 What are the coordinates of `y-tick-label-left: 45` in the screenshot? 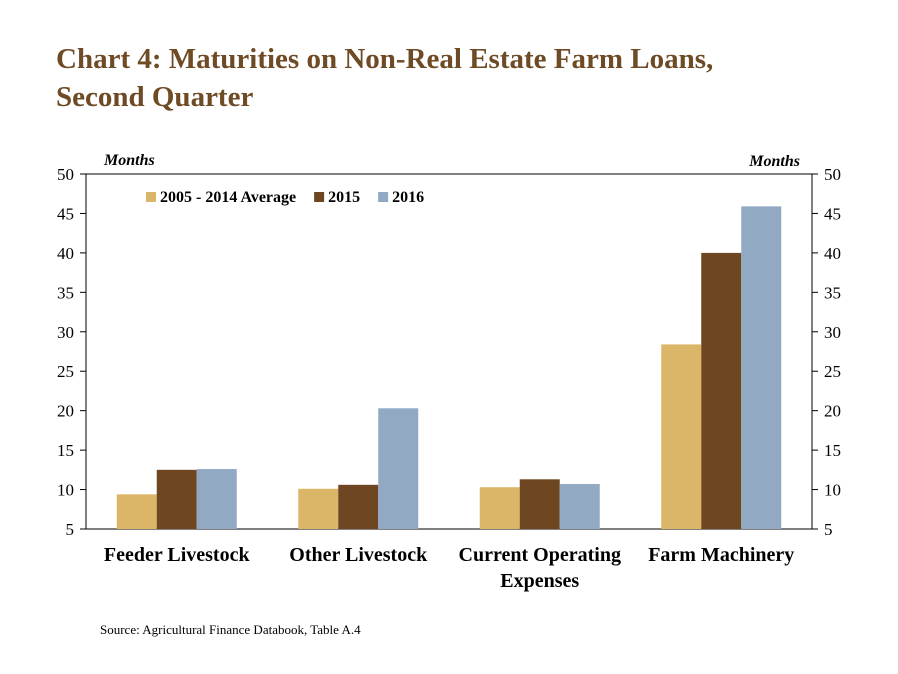 It's located at (65, 213).